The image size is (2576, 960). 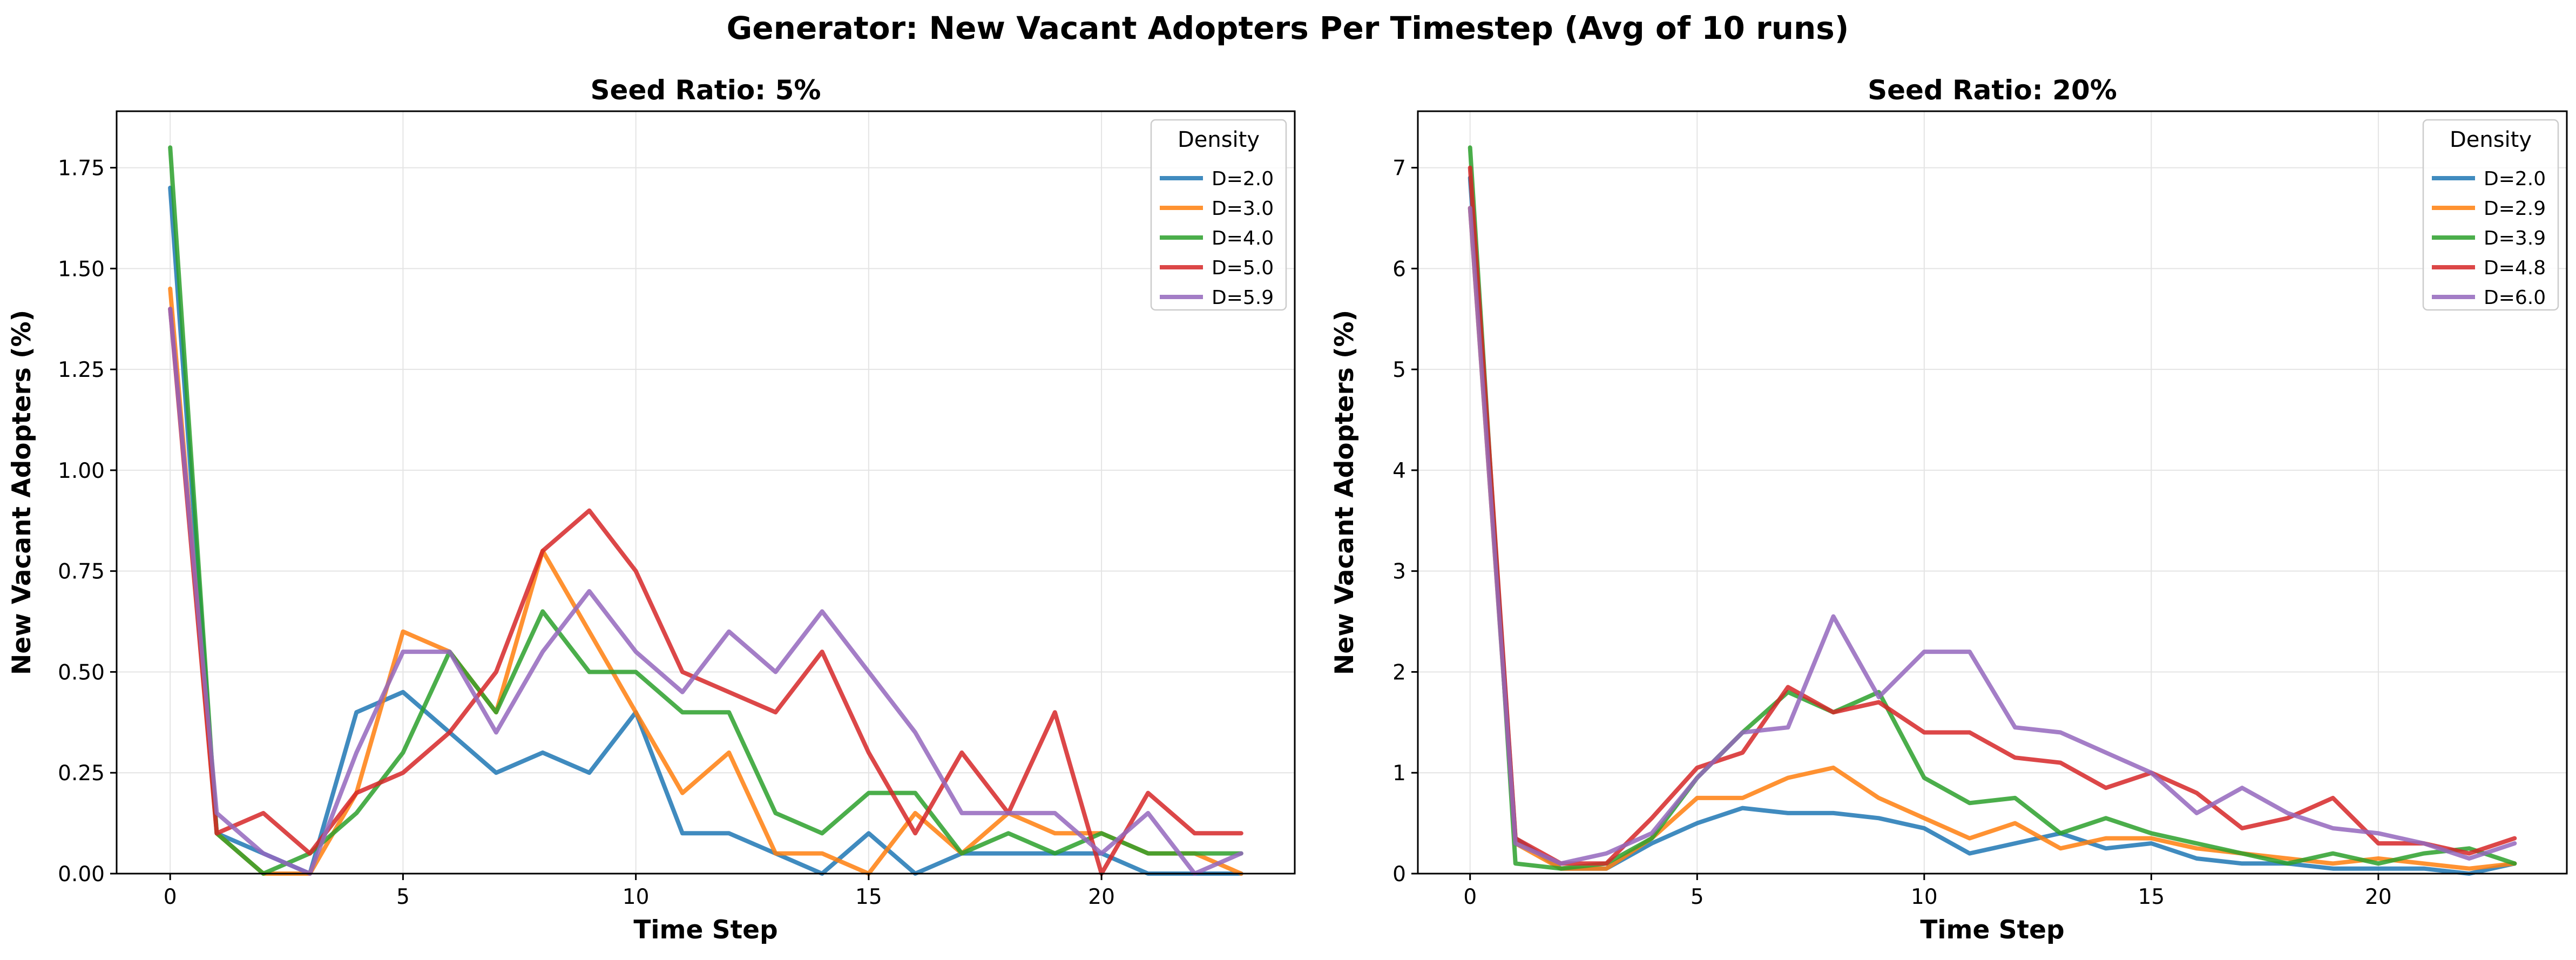 I want to click on y-tick-label: 6, so click(x=1399, y=269).